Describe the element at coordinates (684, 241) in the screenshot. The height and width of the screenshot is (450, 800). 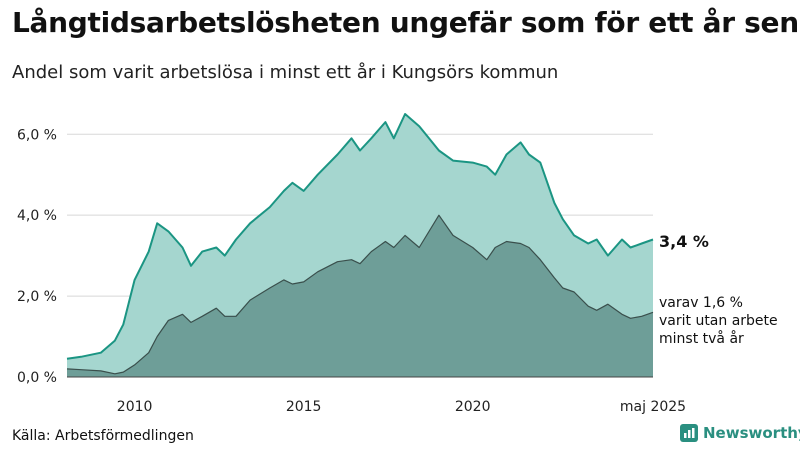
I see `end-label-total: 3,4 %` at that location.